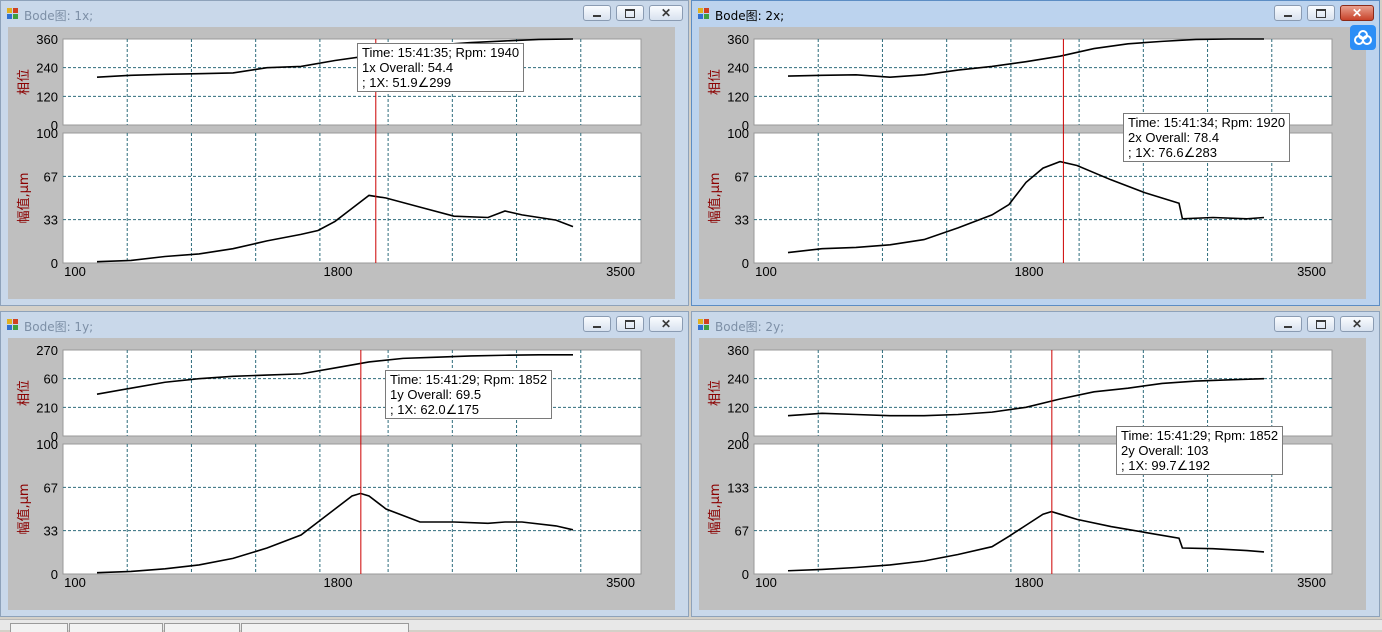  What do you see at coordinates (344, 14) in the screenshot?
I see `title-bar: Bode图: 1x; ✕` at bounding box center [344, 14].